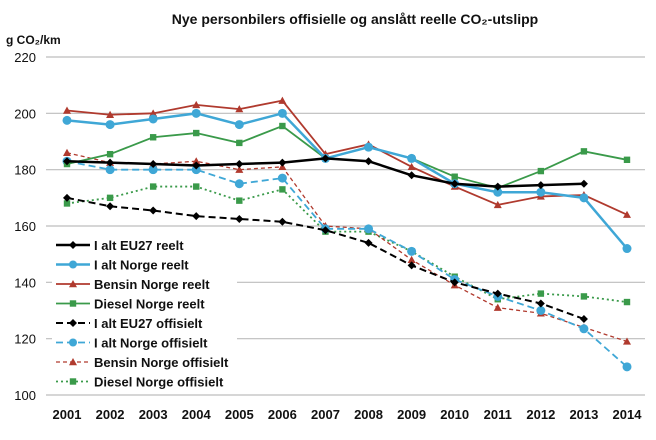  I want to click on x-tick-label: 2002, so click(110, 414).